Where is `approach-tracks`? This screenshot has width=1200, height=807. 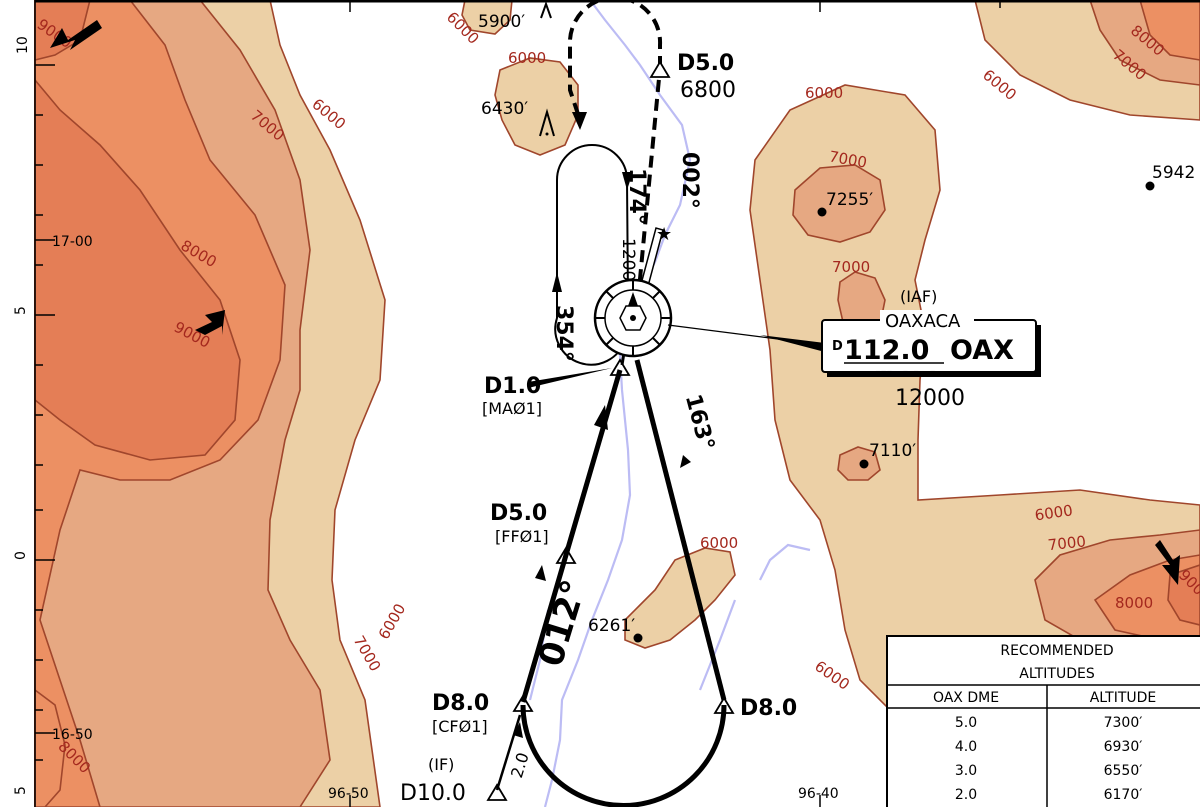 approach-tracks is located at coordinates (611, 573).